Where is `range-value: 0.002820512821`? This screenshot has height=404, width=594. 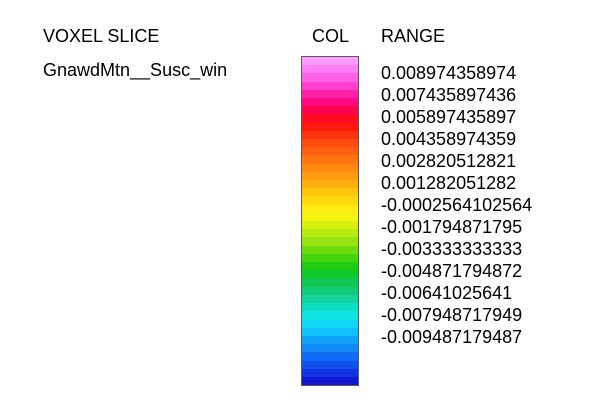 range-value: 0.002820512821 is located at coordinates (449, 161).